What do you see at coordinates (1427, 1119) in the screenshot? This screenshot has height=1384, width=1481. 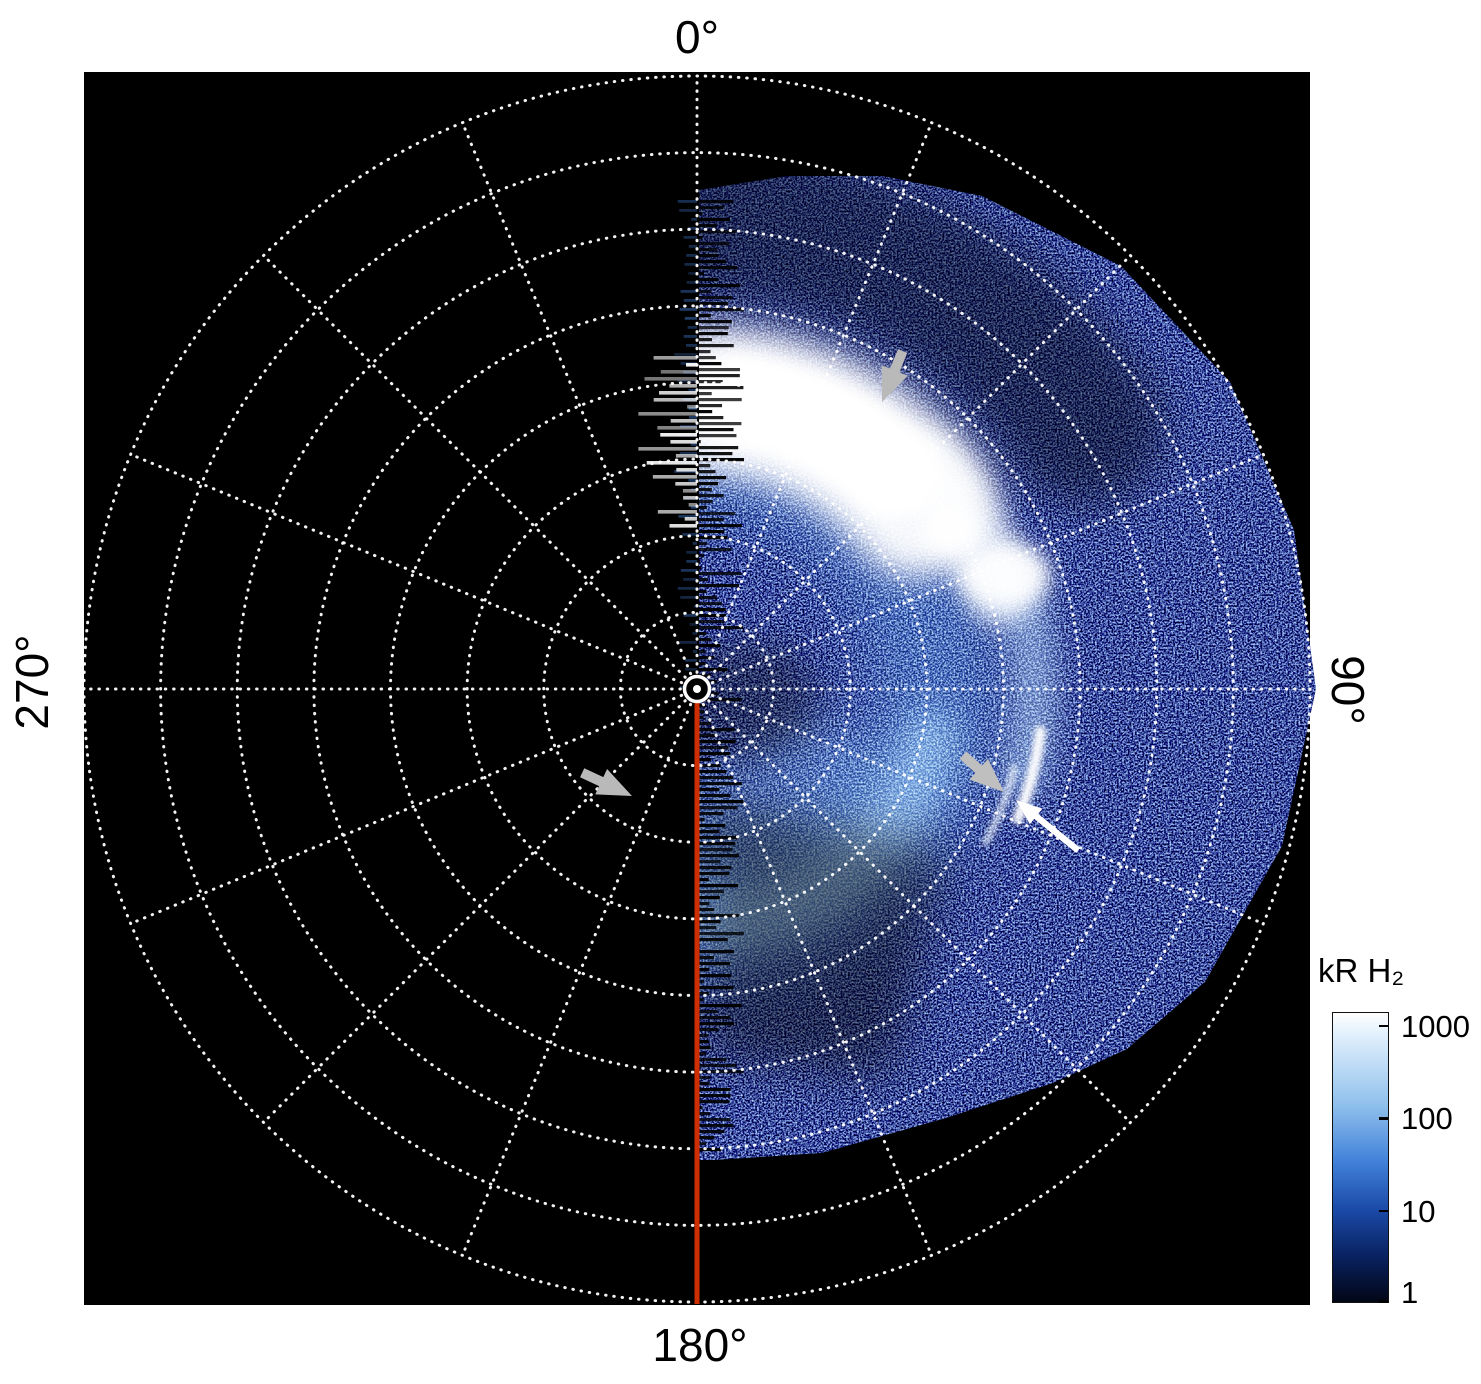 I see `colorbar-tick-label: 100` at bounding box center [1427, 1119].